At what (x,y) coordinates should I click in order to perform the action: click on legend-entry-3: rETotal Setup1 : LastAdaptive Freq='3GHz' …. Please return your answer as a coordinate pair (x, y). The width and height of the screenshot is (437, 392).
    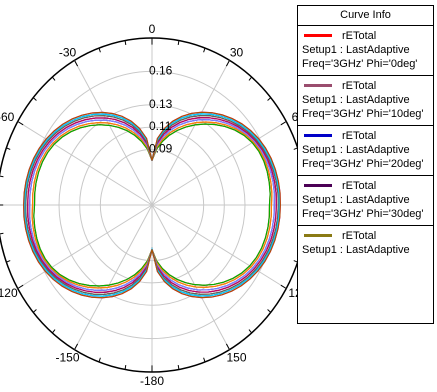
    Looking at the image, I should click on (365, 201).